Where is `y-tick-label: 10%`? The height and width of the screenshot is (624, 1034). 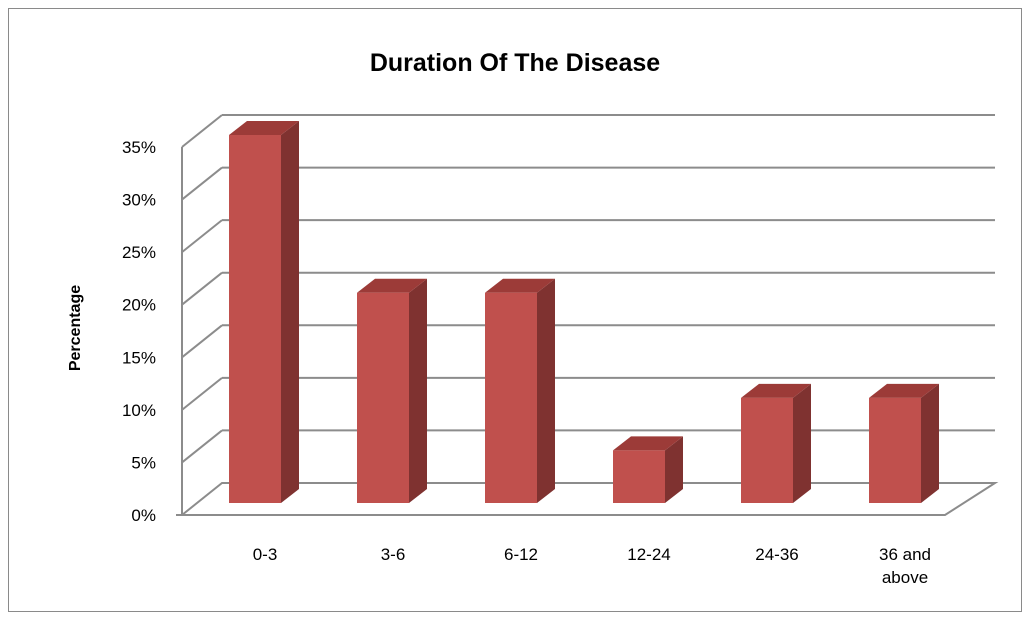
y-tick-label: 10% is located at coordinates (139, 410).